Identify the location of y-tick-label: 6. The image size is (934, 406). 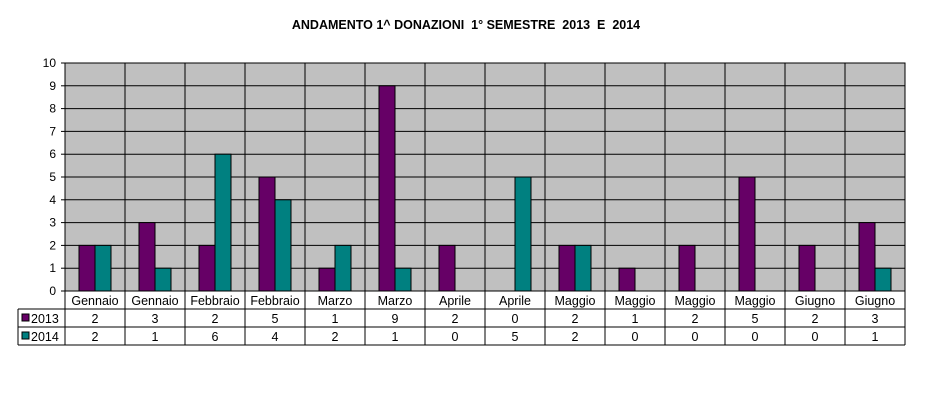
(52, 154).